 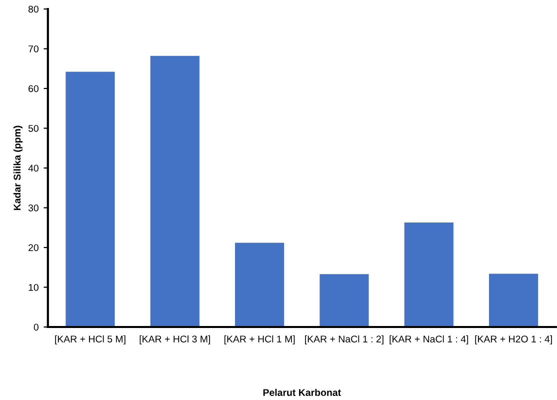 What do you see at coordinates (33, 248) in the screenshot?
I see `y-tick-label: 20` at bounding box center [33, 248].